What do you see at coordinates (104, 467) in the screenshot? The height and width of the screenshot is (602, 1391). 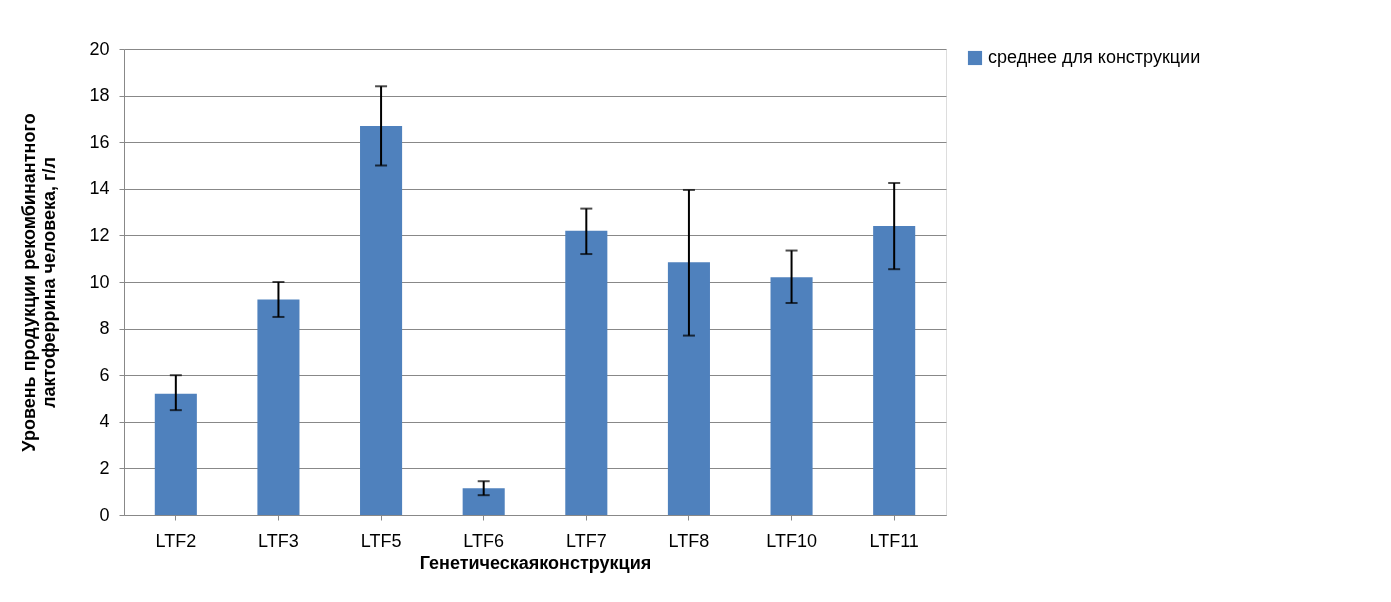 I see `y-tick-label: 2` at bounding box center [104, 467].